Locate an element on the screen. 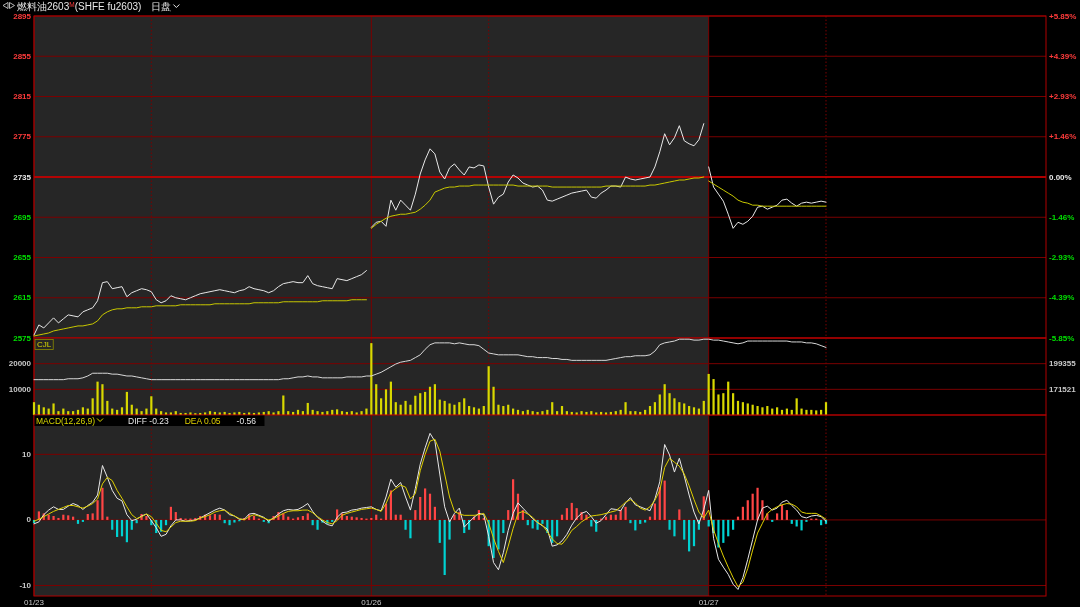  chart-title: CJL is located at coordinates (44, 344).